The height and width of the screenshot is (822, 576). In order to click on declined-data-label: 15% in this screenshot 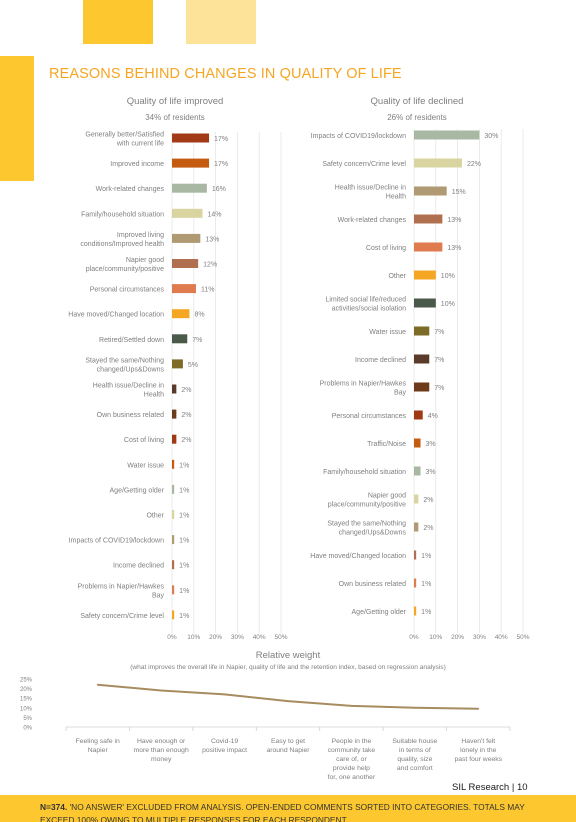, I will do `click(459, 192)`.